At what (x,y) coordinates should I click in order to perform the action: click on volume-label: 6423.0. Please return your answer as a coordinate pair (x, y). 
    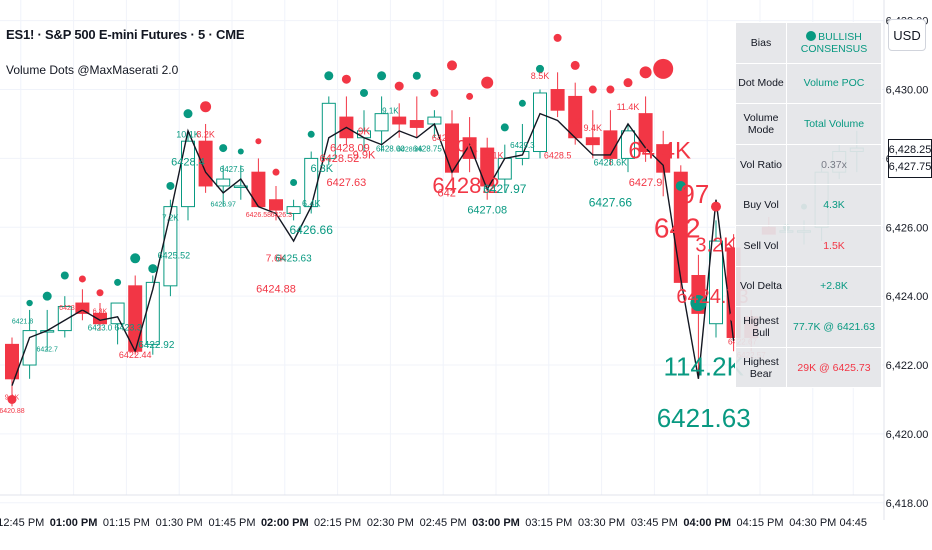
    Looking at the image, I should click on (100, 328).